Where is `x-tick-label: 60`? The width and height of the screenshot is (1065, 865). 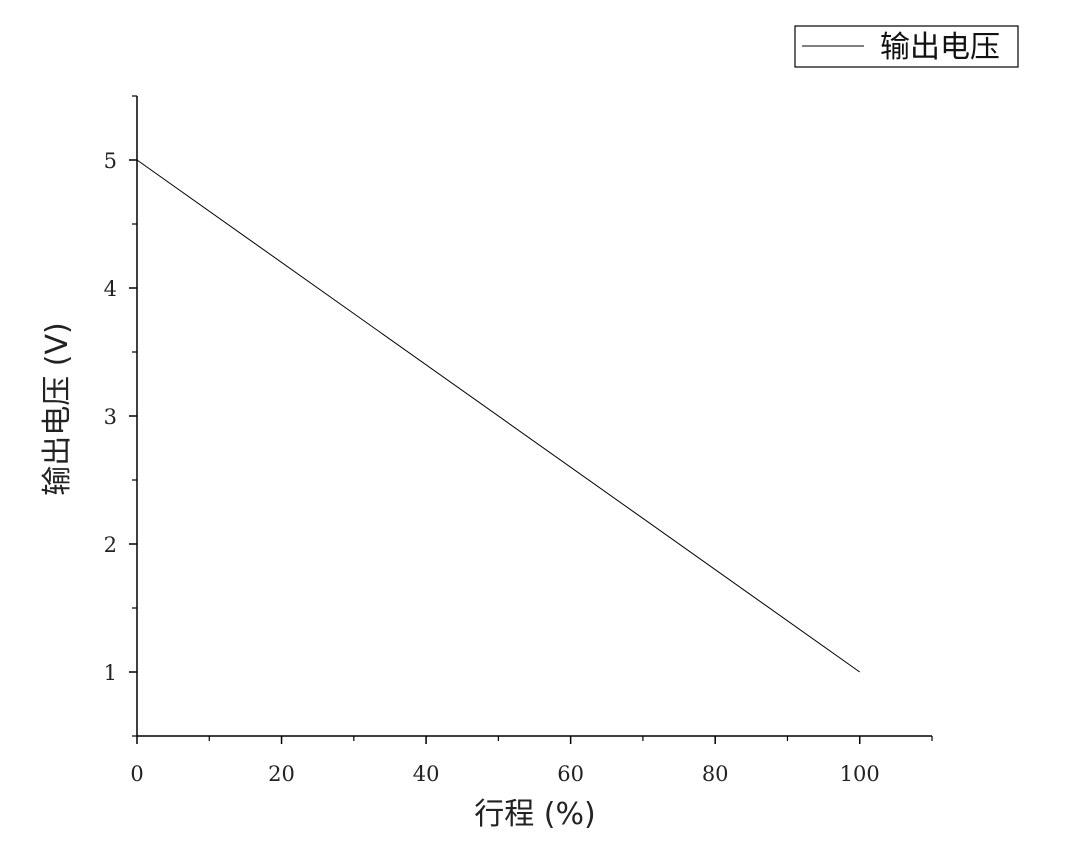 x-tick-label: 60 is located at coordinates (570, 774).